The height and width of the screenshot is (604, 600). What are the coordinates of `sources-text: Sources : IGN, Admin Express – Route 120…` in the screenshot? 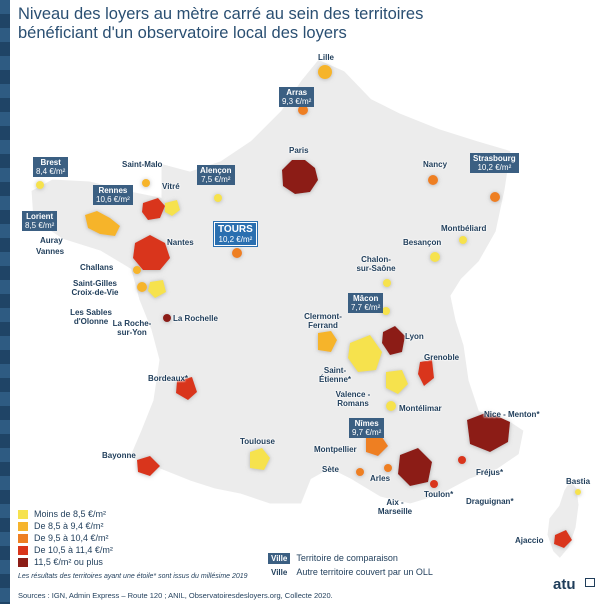 It's located at (175, 595).